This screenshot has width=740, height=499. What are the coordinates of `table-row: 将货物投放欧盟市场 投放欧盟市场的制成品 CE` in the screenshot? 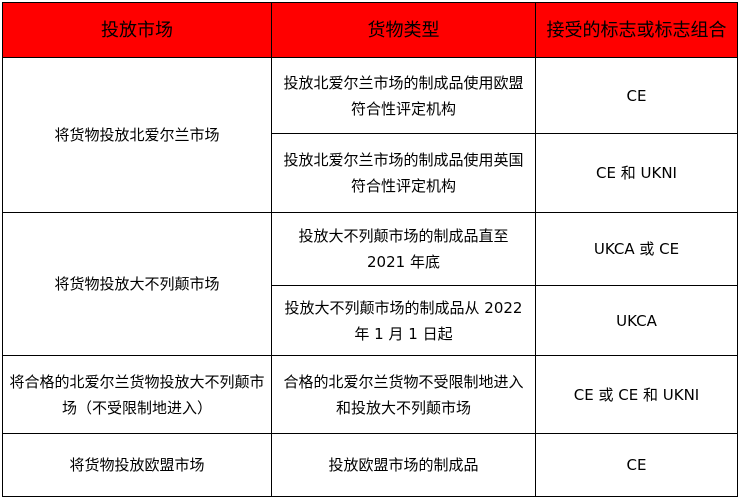 It's located at (370, 465).